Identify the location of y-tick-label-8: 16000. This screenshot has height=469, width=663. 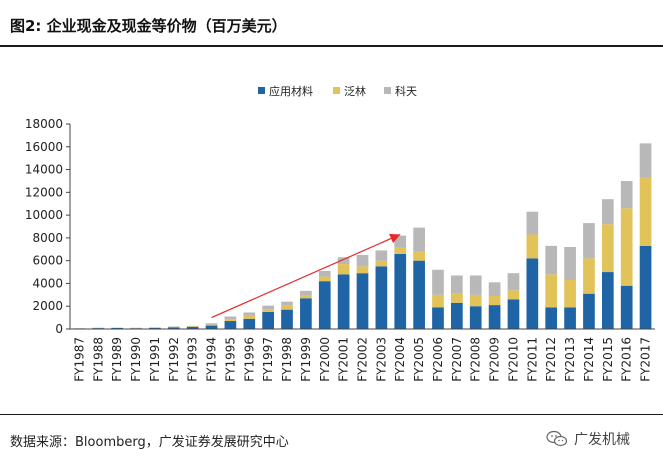
(44, 147).